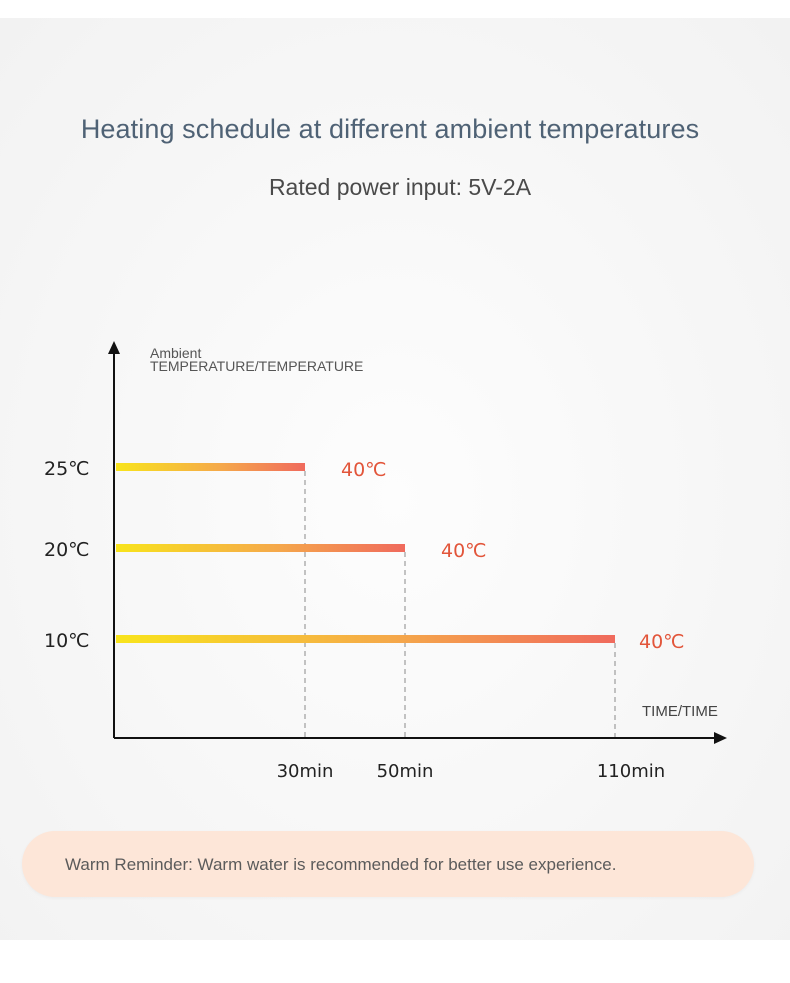 This screenshot has width=790, height=983. What do you see at coordinates (662, 642) in the screenshot?
I see `bar-end-label-2: 40℃` at bounding box center [662, 642].